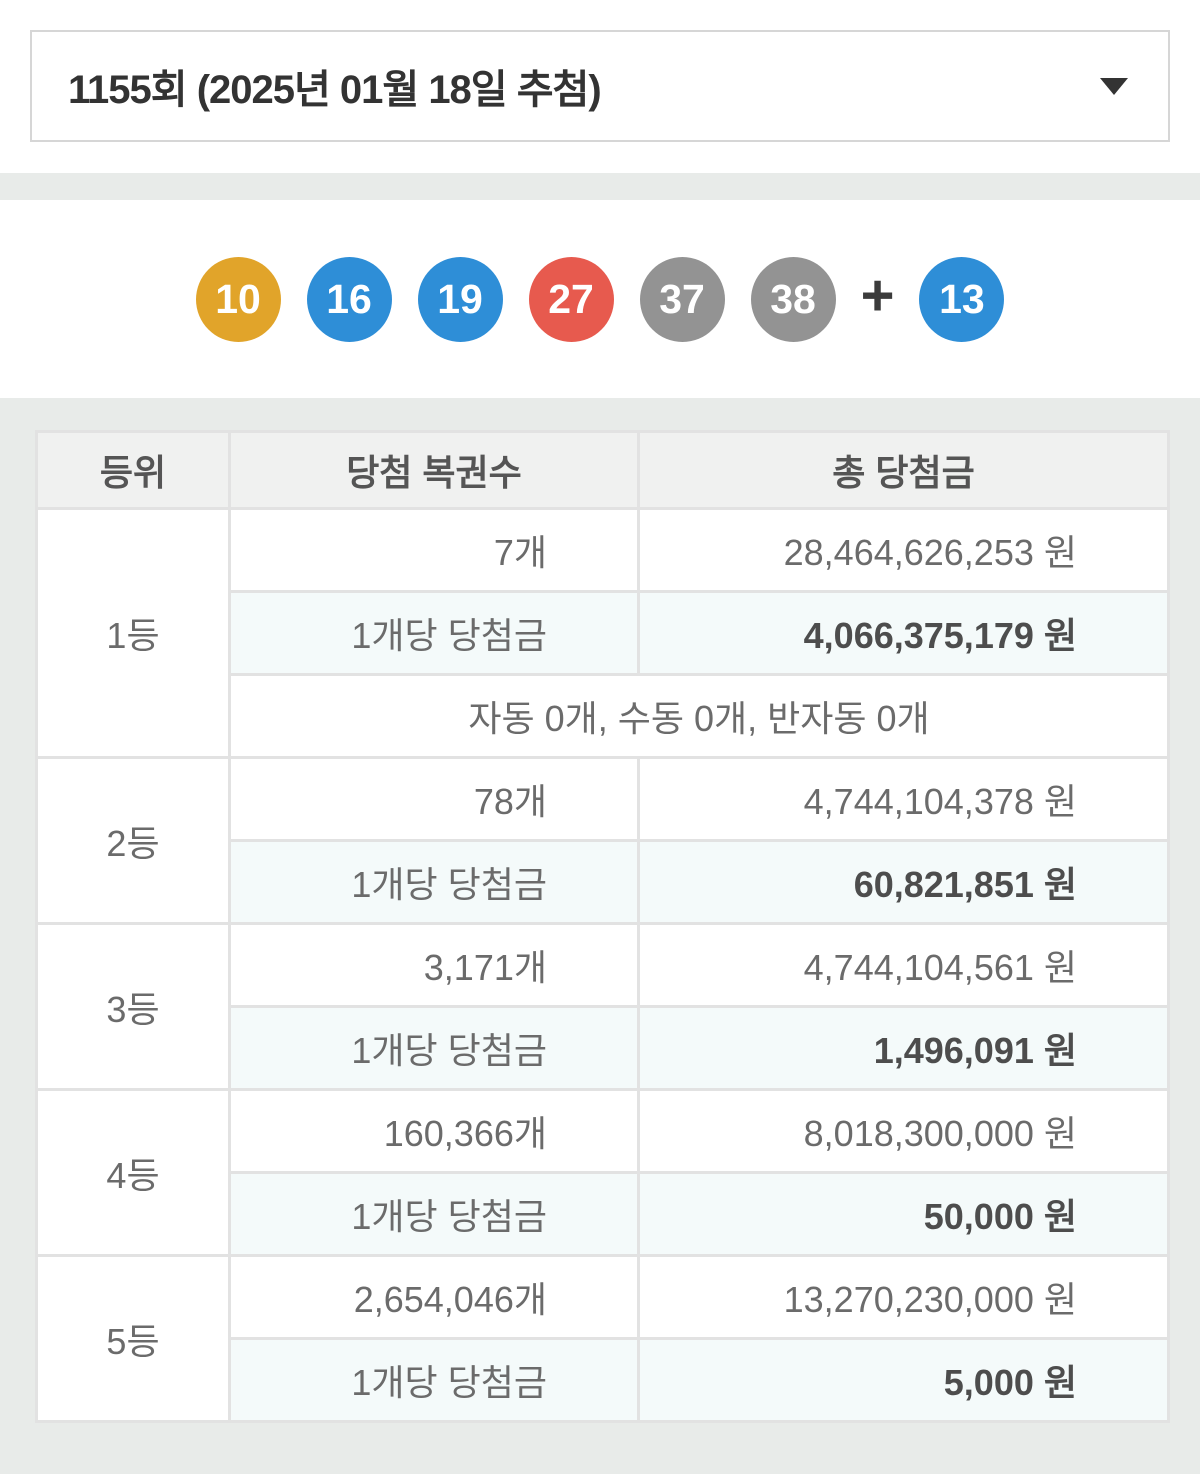 Image resolution: width=1200 pixels, height=1474 pixels. What do you see at coordinates (1114, 86) in the screenshot?
I see `chevron-down-icon` at bounding box center [1114, 86].